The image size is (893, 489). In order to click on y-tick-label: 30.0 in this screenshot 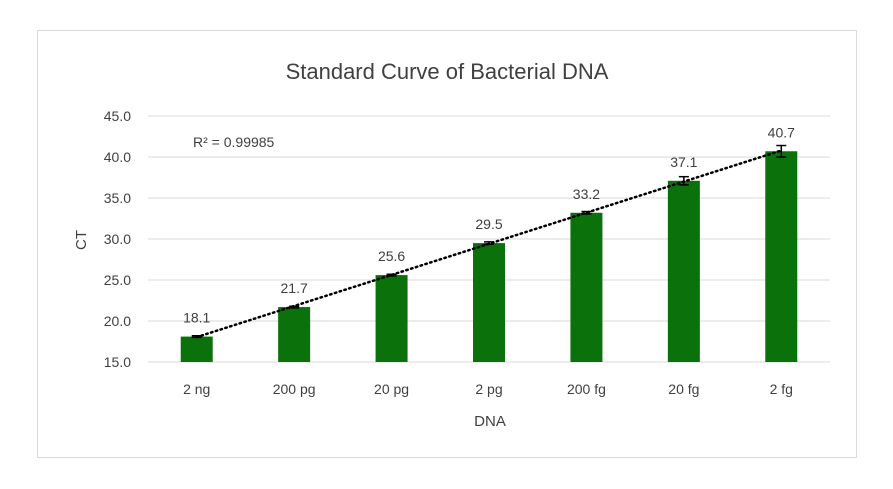, I will do `click(117, 239)`.